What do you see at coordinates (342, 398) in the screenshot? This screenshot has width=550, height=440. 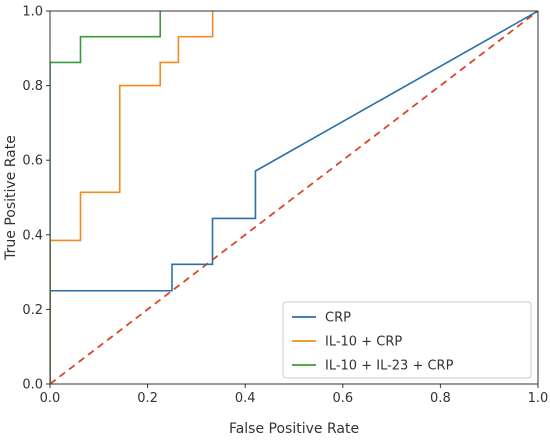 I see `x-tick-label: 0.6` at bounding box center [342, 398].